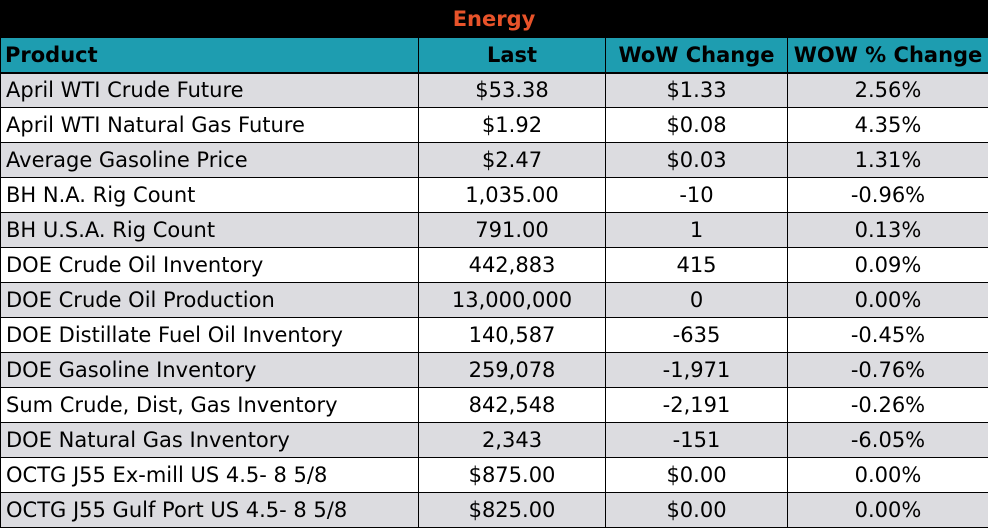 The height and width of the screenshot is (529, 988). Describe the element at coordinates (209, 335) in the screenshot. I see `cell-product: DOE Distillate Fuel Oil Inventory` at that location.